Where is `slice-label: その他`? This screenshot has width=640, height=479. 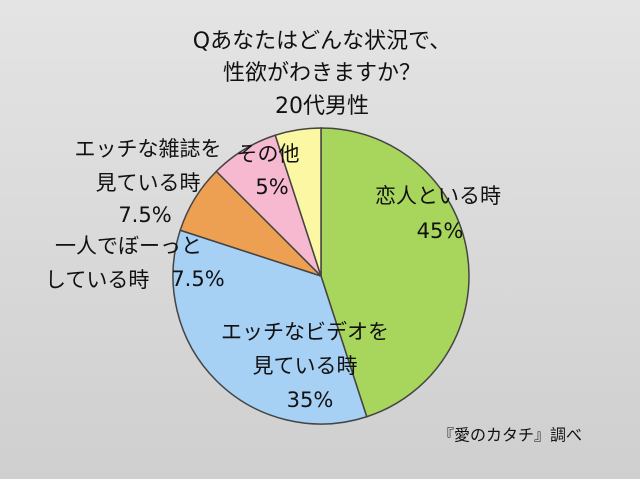 slice-label: その他 is located at coordinates (268, 154).